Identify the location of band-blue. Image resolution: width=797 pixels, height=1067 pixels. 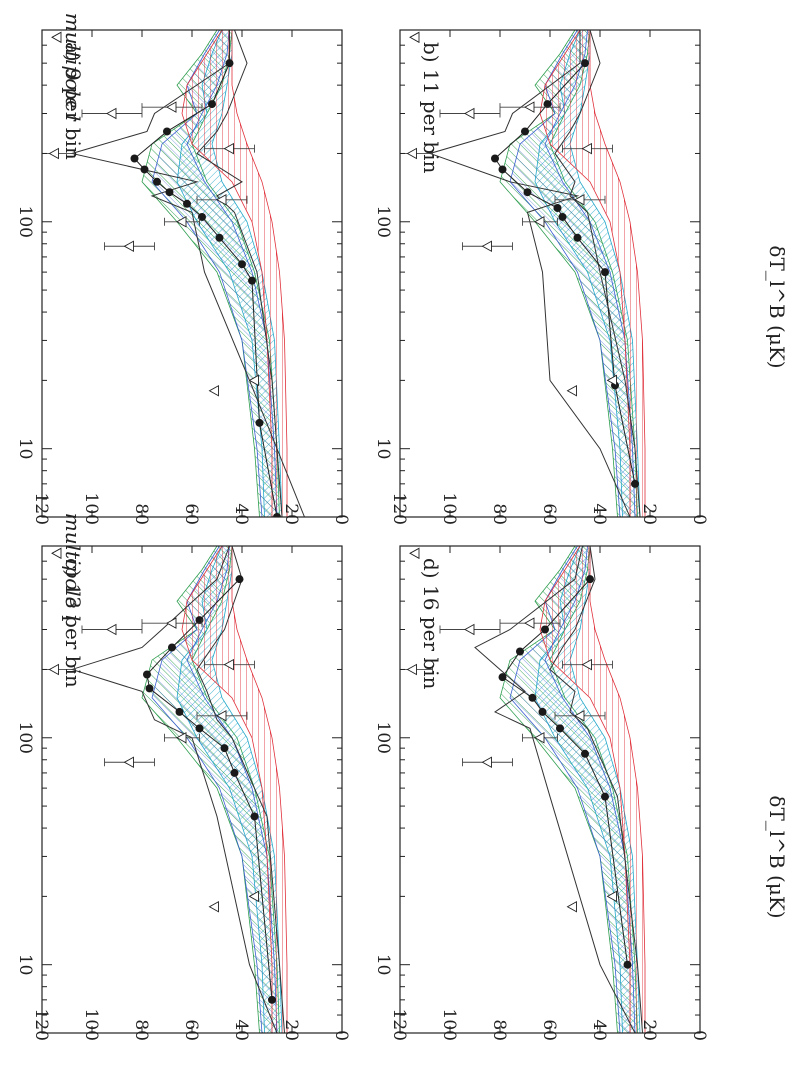
(572, 789).